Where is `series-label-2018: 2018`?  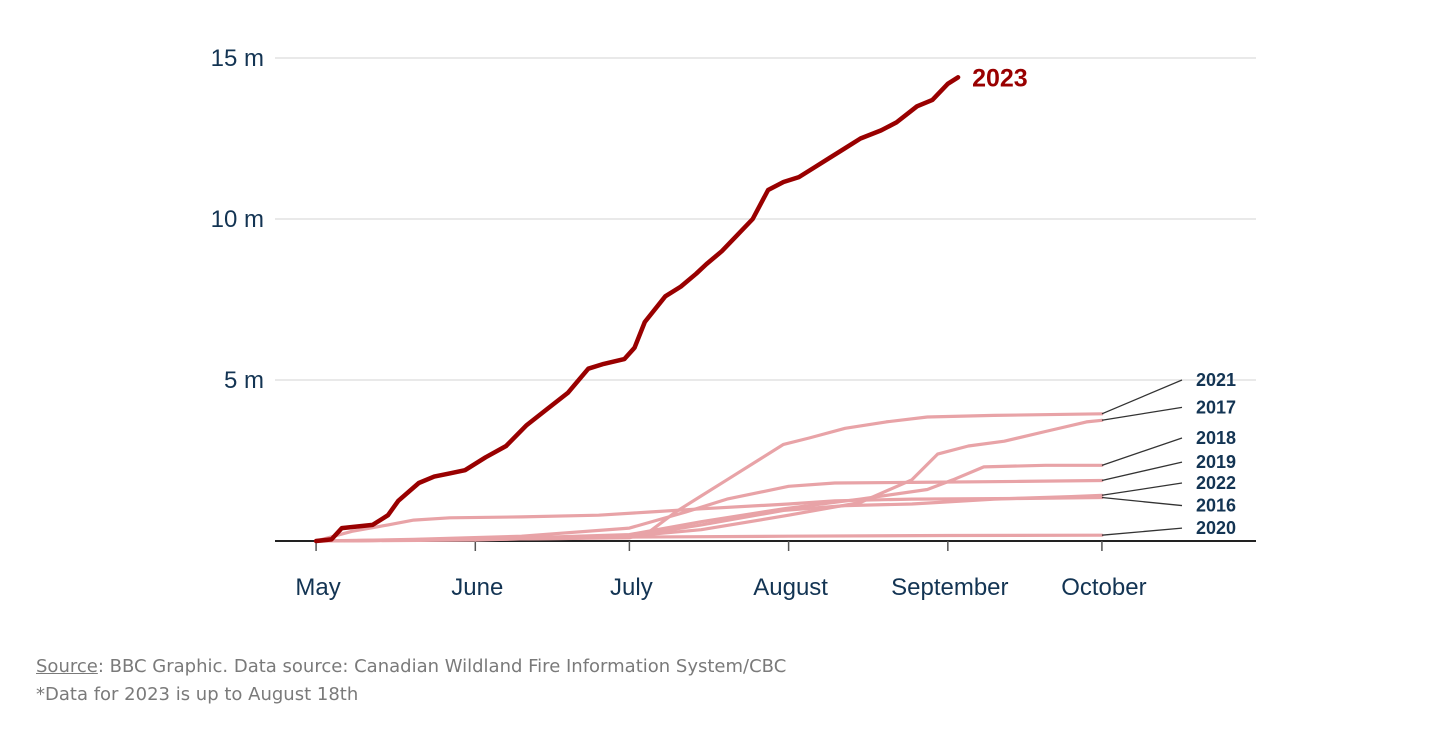
series-label-2018: 2018 is located at coordinates (1216, 438).